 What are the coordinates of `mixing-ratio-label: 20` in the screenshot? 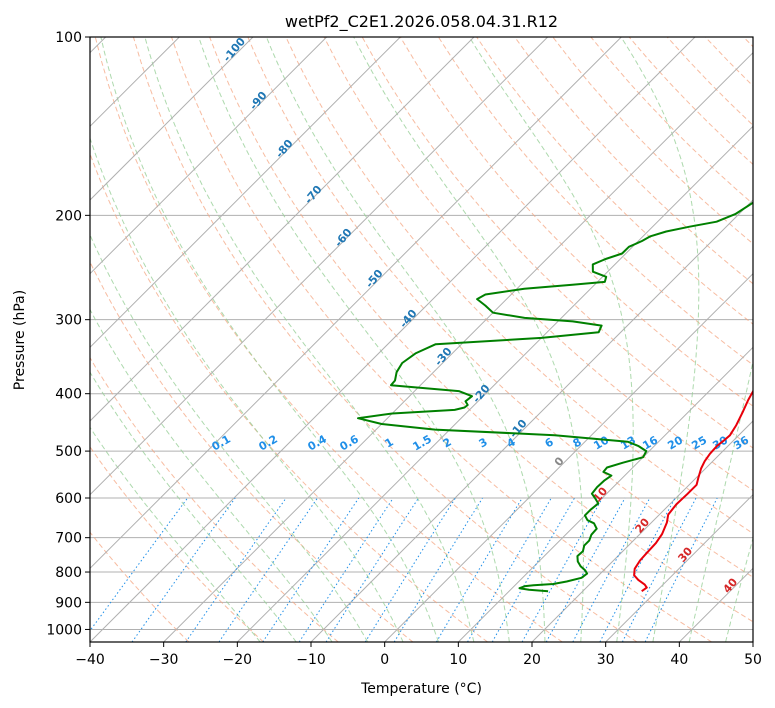 It's located at (675, 442).